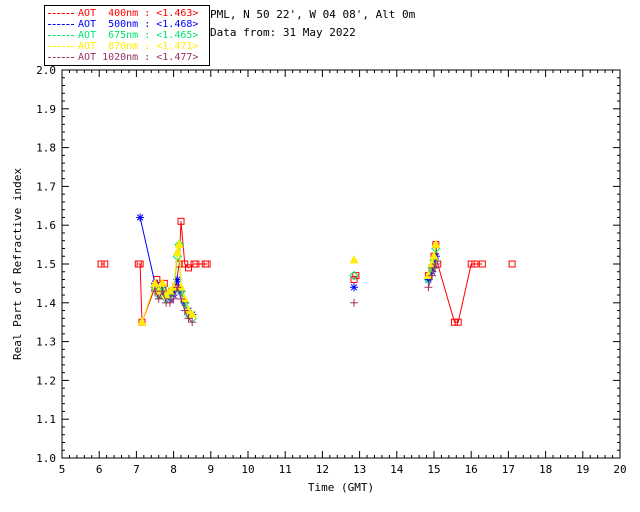 The width and height of the screenshot is (640, 512). Describe the element at coordinates (359, 469) in the screenshot. I see `svg-text: 13` at that location.